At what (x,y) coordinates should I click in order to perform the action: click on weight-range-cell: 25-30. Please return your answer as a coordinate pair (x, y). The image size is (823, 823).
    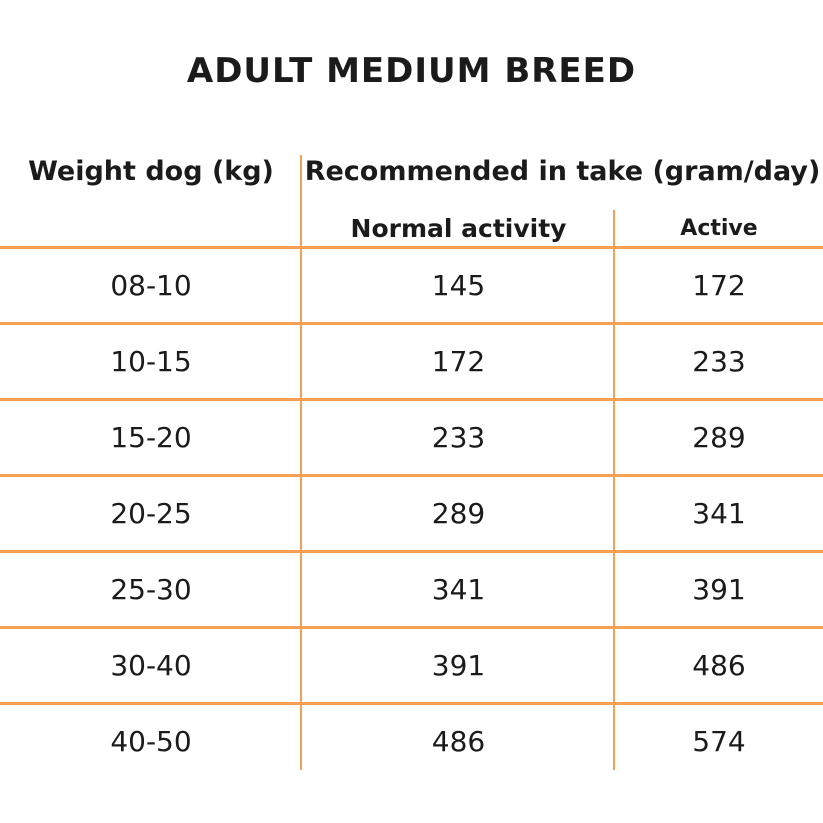
    Looking at the image, I should click on (151, 589).